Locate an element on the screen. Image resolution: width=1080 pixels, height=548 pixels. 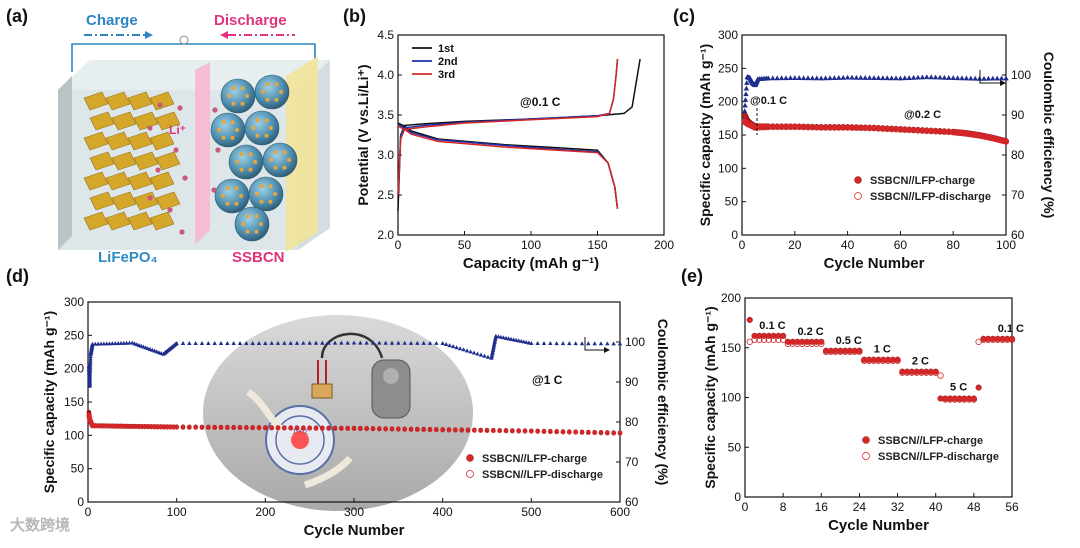
x-tick-label: 400 is located at coordinates (443, 512).